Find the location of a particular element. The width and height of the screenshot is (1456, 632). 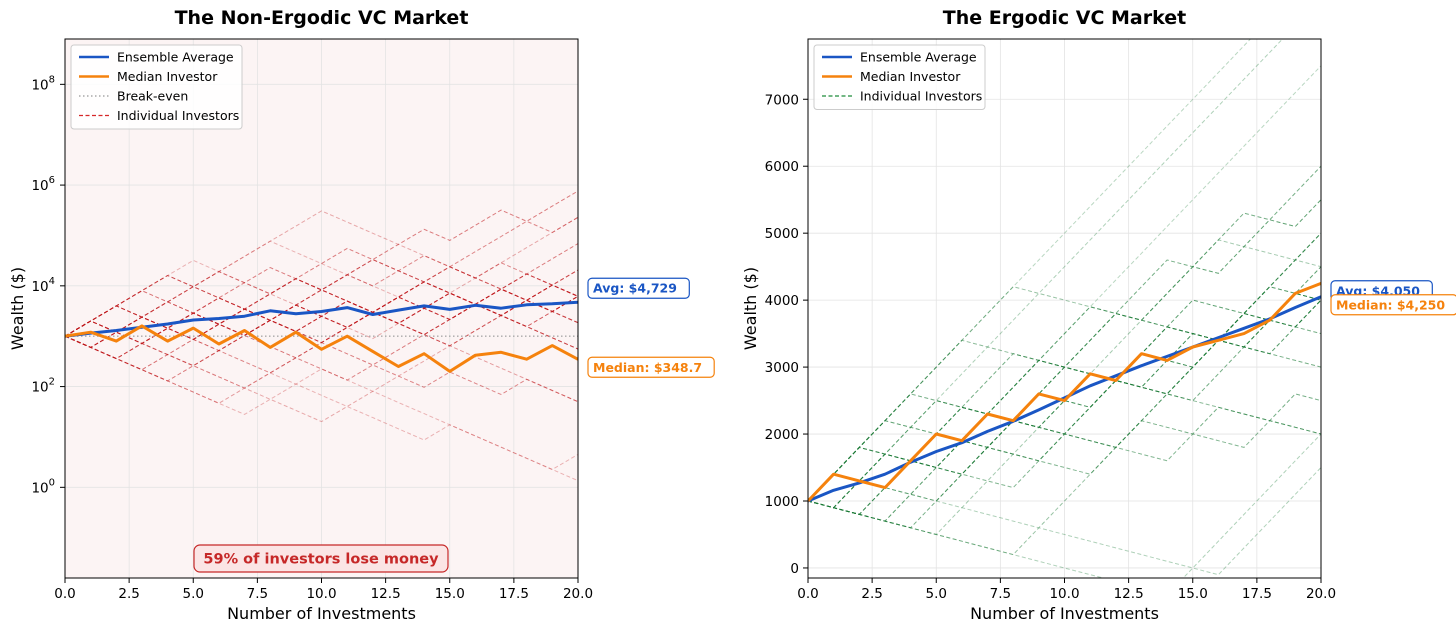

annotation-box is located at coordinates (321, 558).